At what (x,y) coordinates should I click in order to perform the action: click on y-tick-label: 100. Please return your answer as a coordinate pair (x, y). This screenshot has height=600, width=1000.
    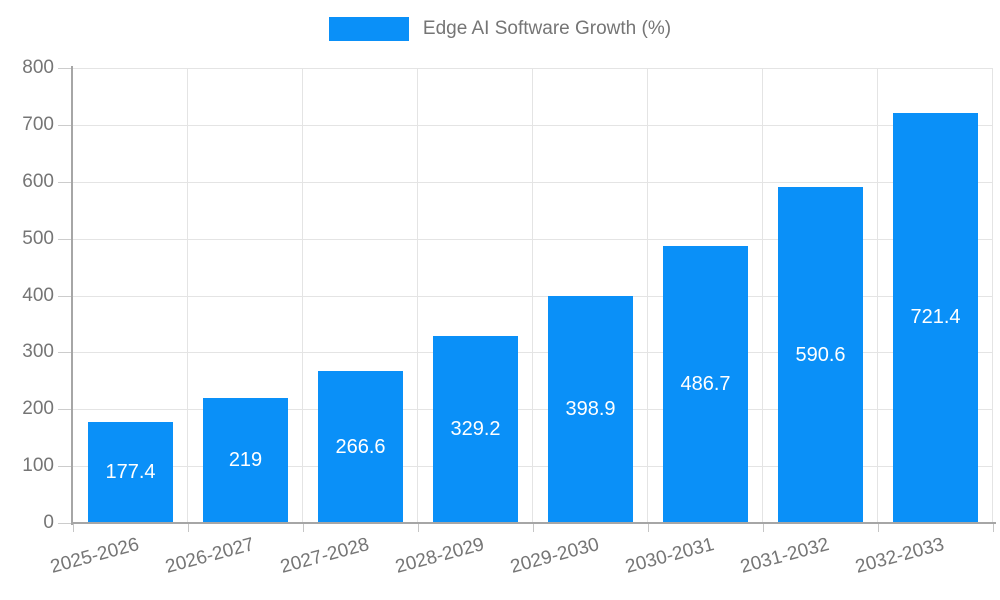
    Looking at the image, I should click on (38, 466).